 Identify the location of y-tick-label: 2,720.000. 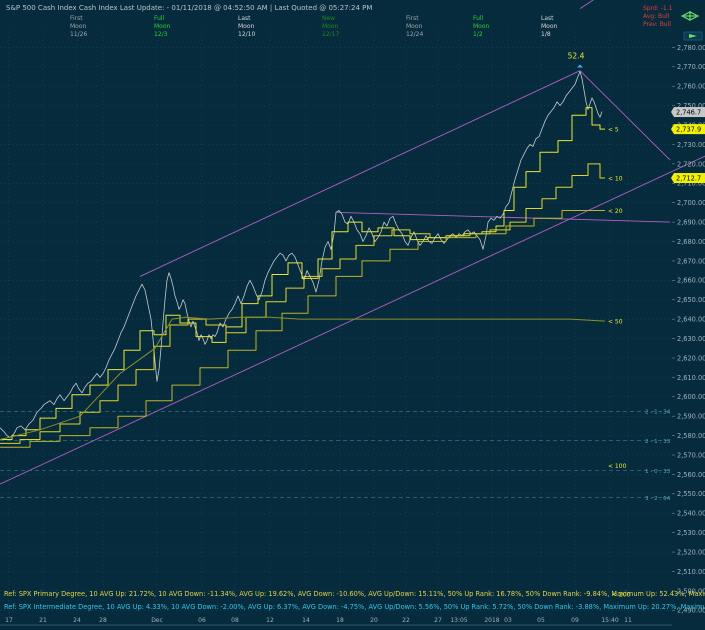
(691, 164).